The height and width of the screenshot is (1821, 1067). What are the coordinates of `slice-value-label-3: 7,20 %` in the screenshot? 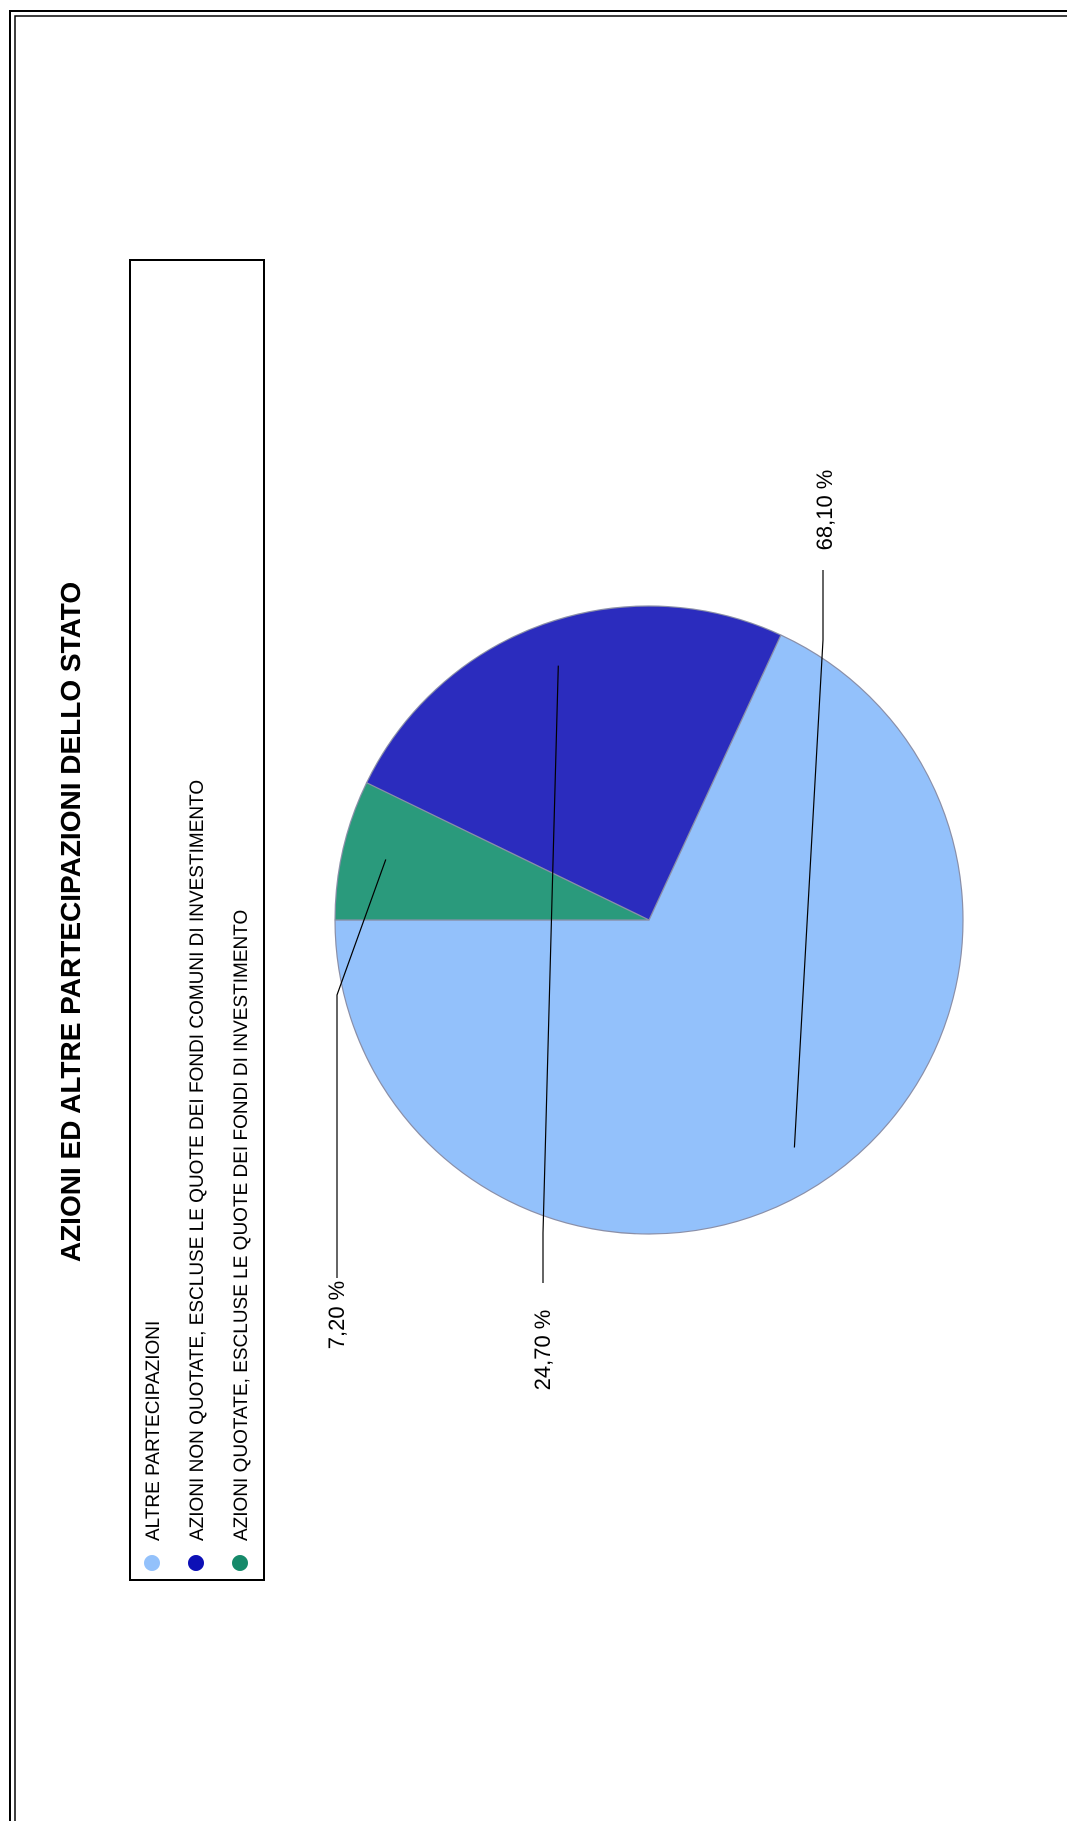 It's located at (336, 1315).